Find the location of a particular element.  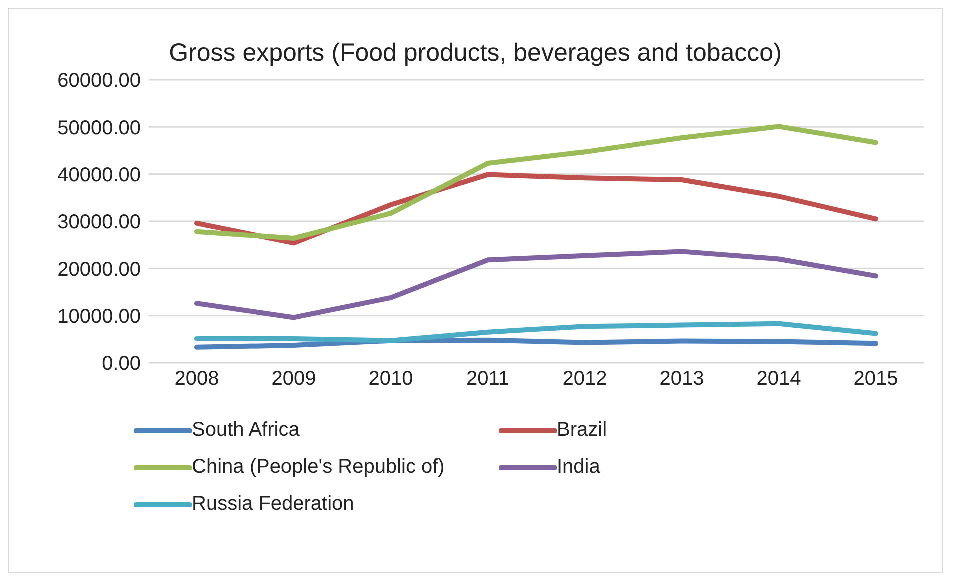

y-tick-label: 10000.00 is located at coordinates (99, 317).